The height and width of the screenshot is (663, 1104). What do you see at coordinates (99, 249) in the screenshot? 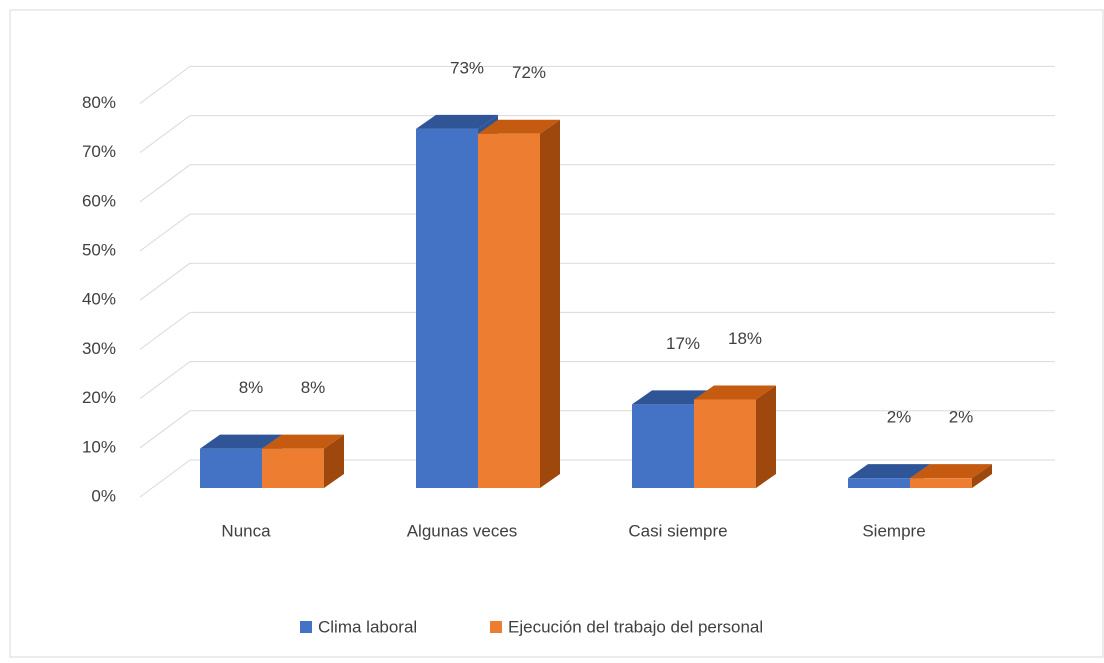
I see `y-tick-label: 50%` at bounding box center [99, 249].